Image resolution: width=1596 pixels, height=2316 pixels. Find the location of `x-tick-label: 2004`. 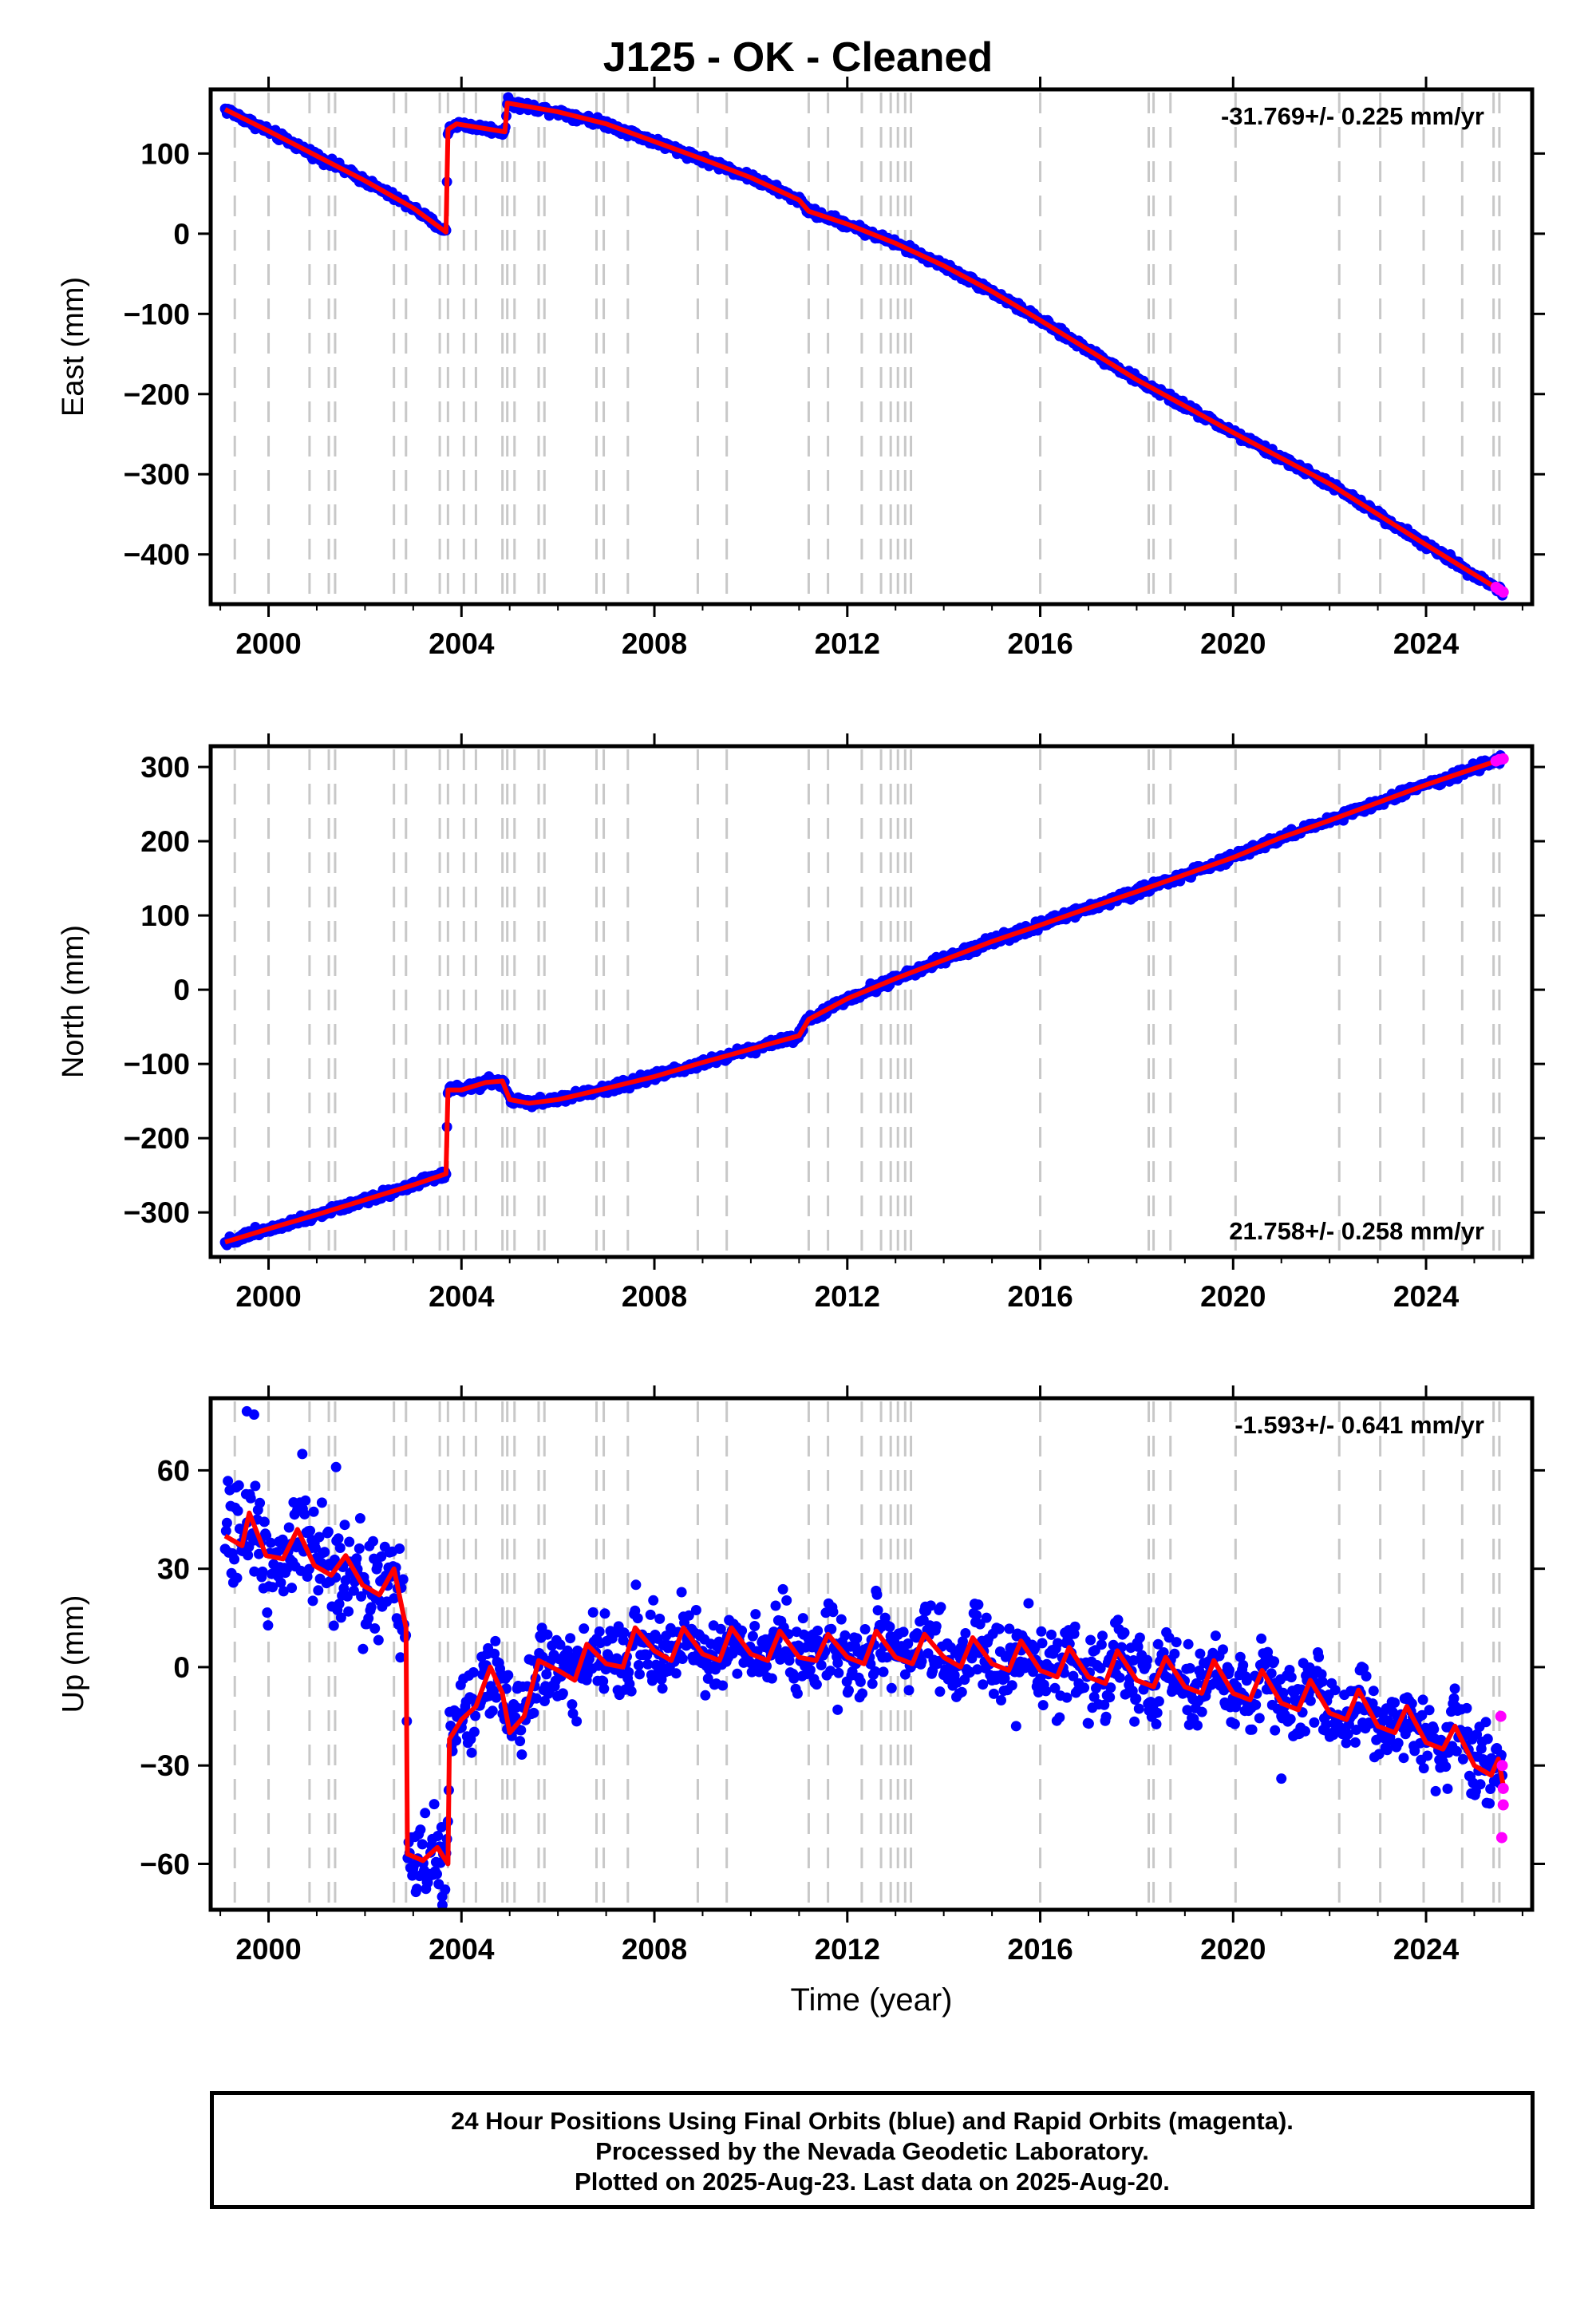

x-tick-label: 2004 is located at coordinates (462, 1296).